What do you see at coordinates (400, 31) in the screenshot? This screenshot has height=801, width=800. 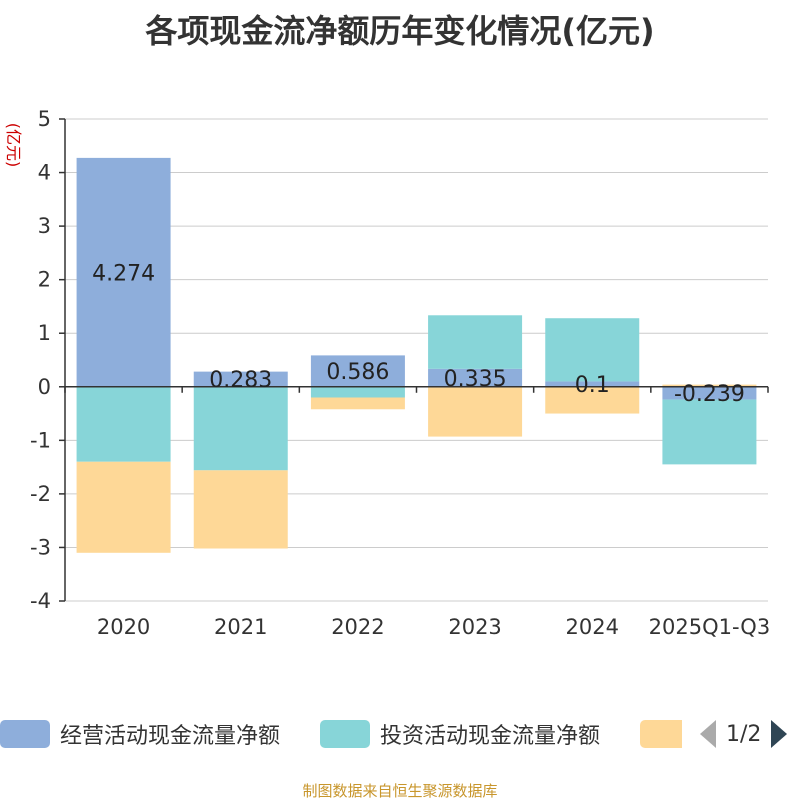 I see `chart-title: 各项现金流净额历年变化情况(亿元)` at bounding box center [400, 31].